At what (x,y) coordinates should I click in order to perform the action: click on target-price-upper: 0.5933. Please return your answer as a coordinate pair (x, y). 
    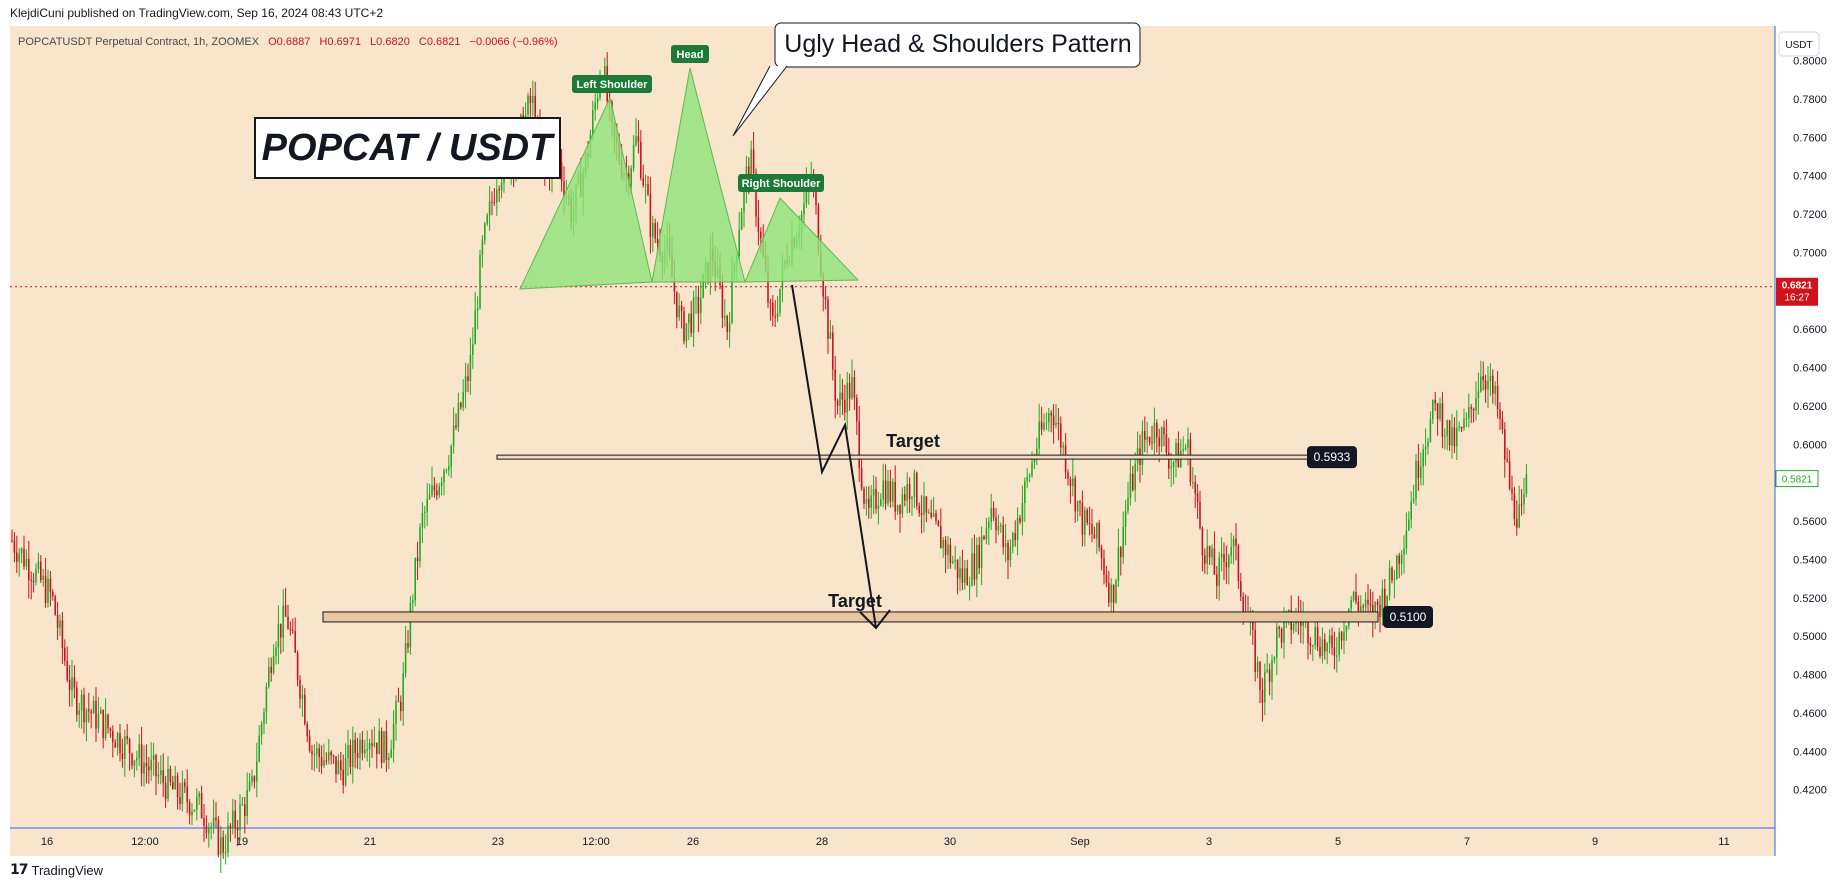
    Looking at the image, I should click on (1332, 457).